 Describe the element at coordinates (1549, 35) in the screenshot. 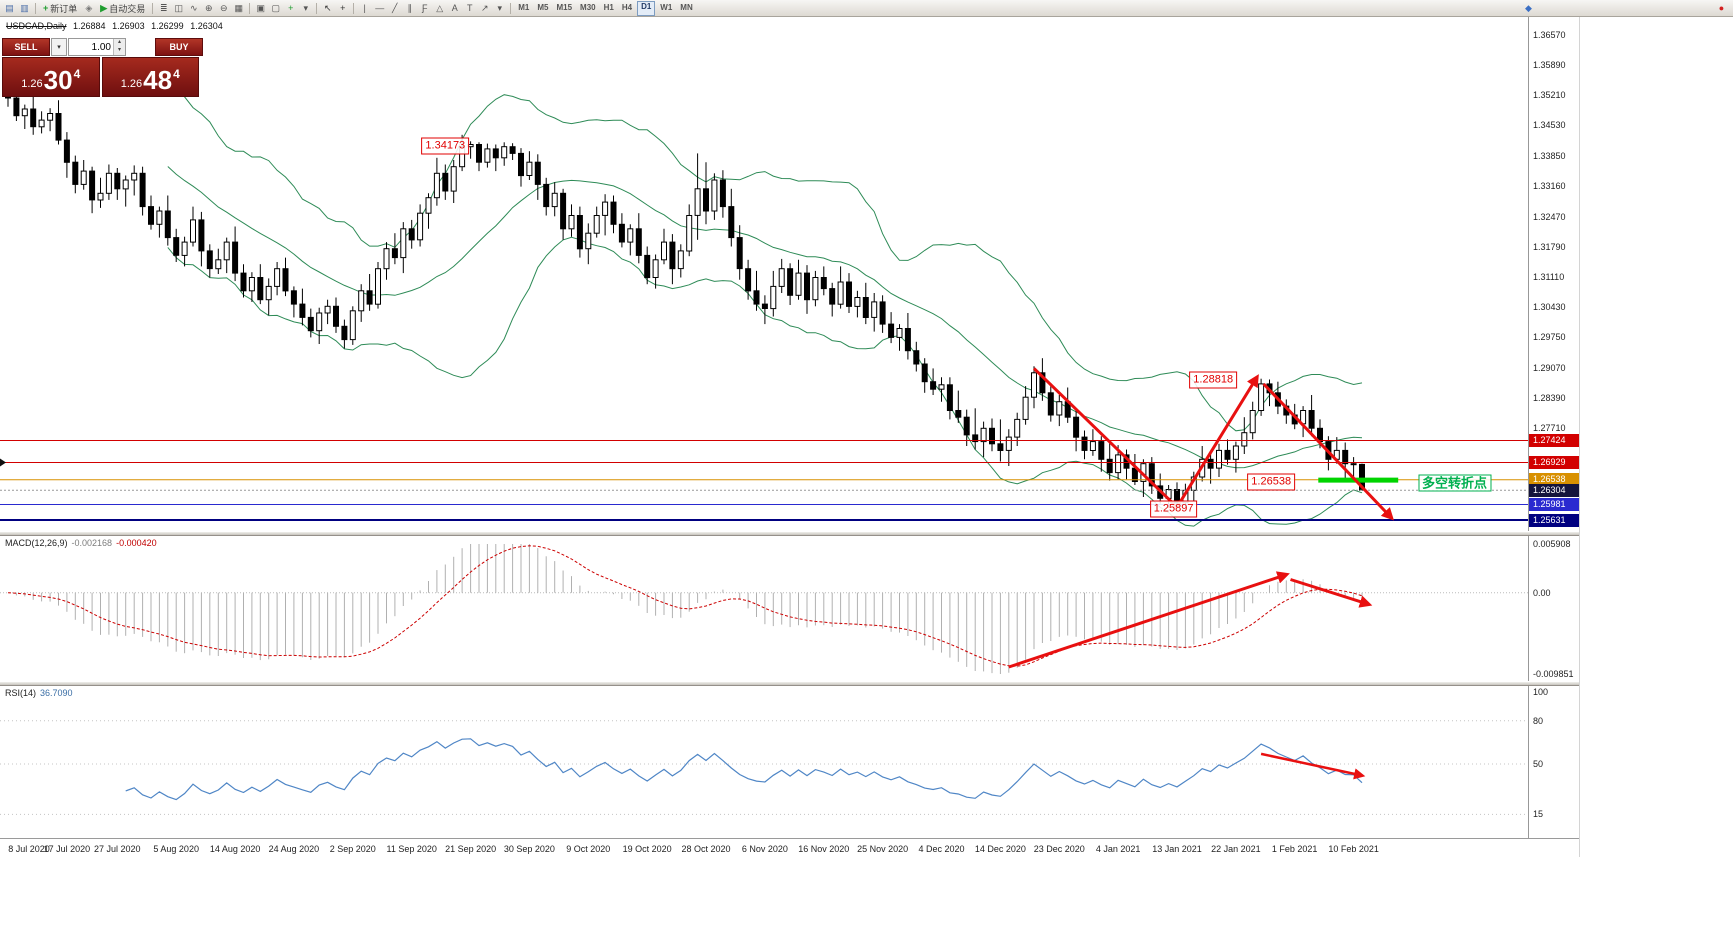

I see `price-axis-label: 1.36570` at that location.